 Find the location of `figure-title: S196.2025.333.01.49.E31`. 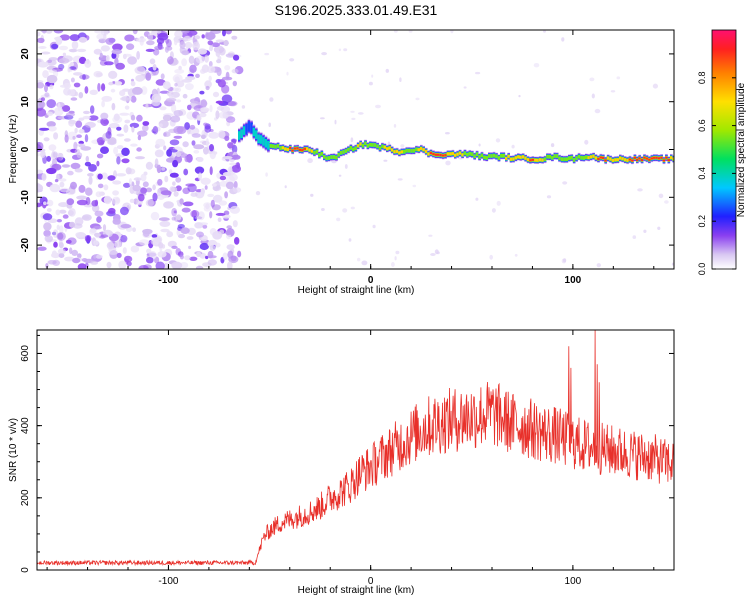

figure-title: S196.2025.333.01.49.E31 is located at coordinates (356, 10).